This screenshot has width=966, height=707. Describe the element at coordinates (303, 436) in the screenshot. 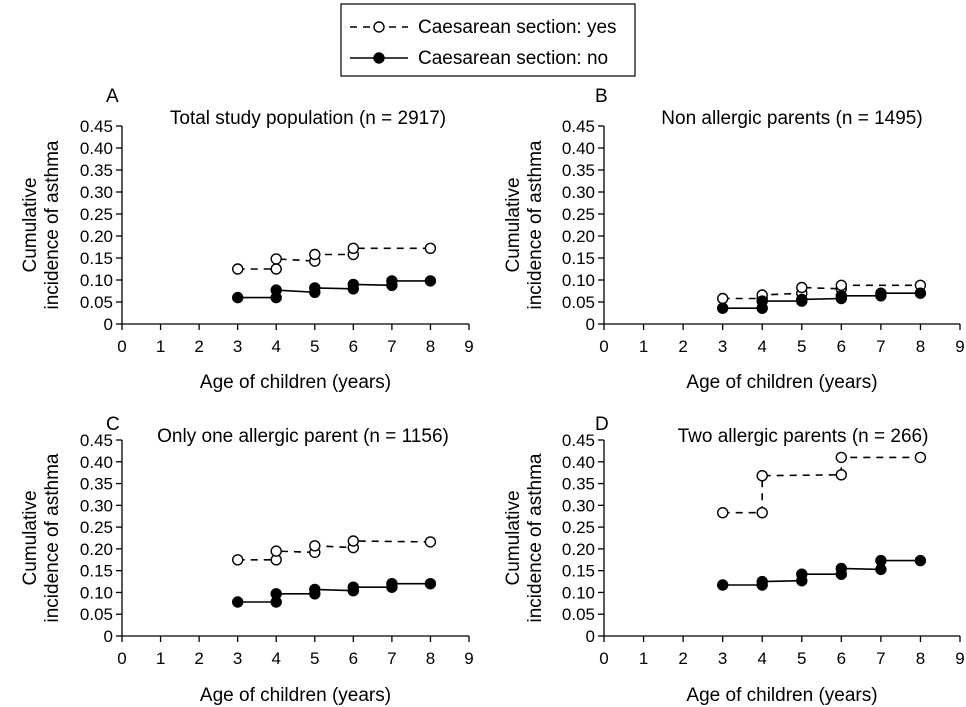

I see `panel-title: Only one allergic parent (n = 1156)` at that location.